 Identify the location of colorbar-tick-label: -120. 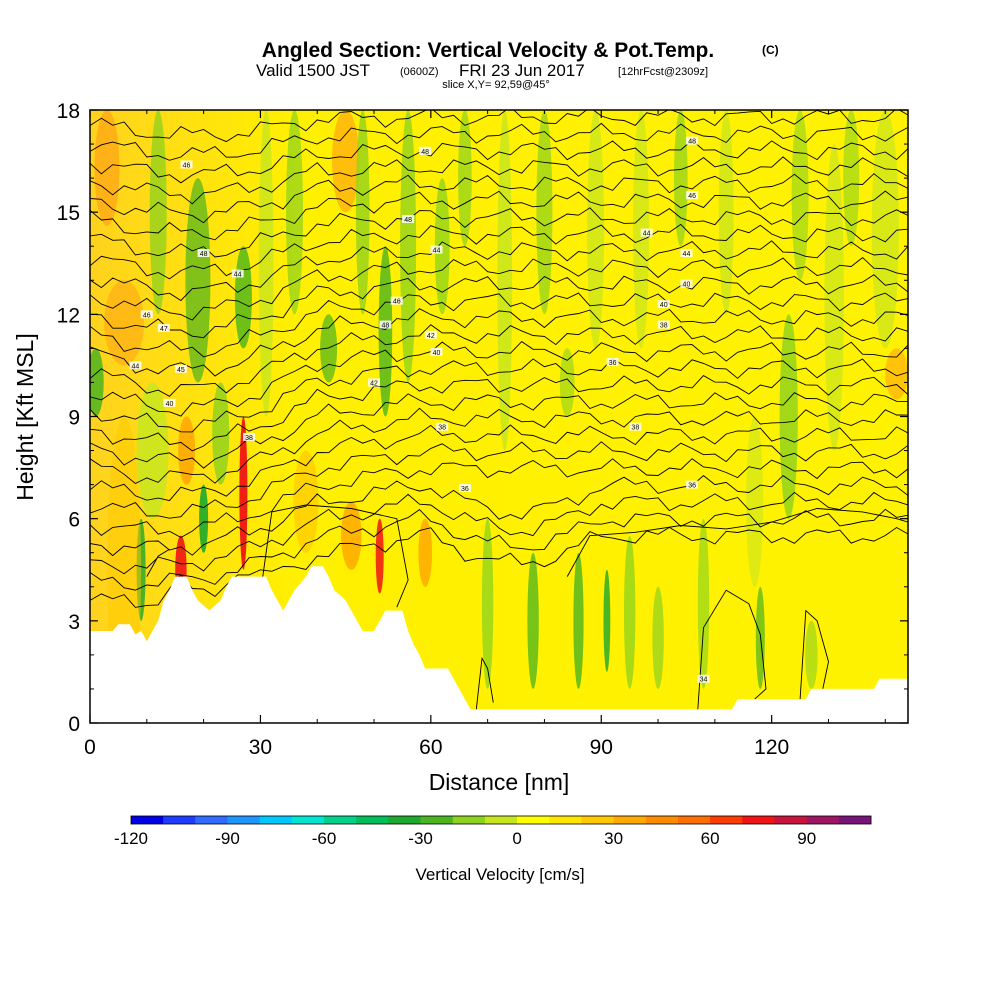
(131, 838).